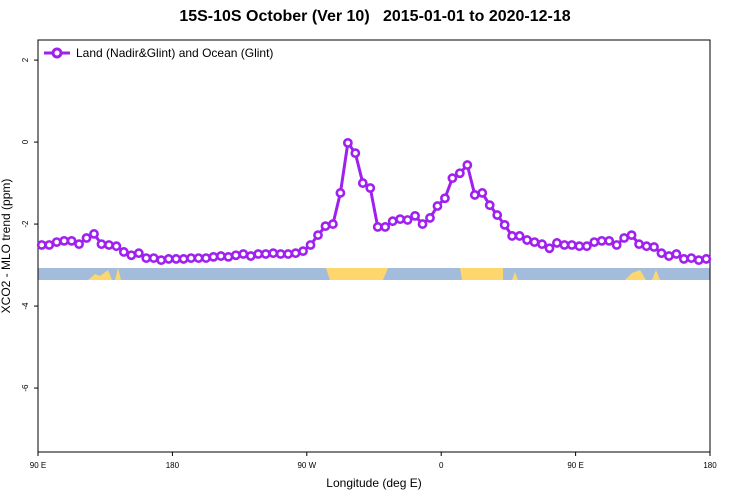 Image resolution: width=750 pixels, height=500 pixels. Describe the element at coordinates (158, 53) in the screenshot. I see `legend: Land (Nadir&Glint) and Ocean (Glint)` at that location.